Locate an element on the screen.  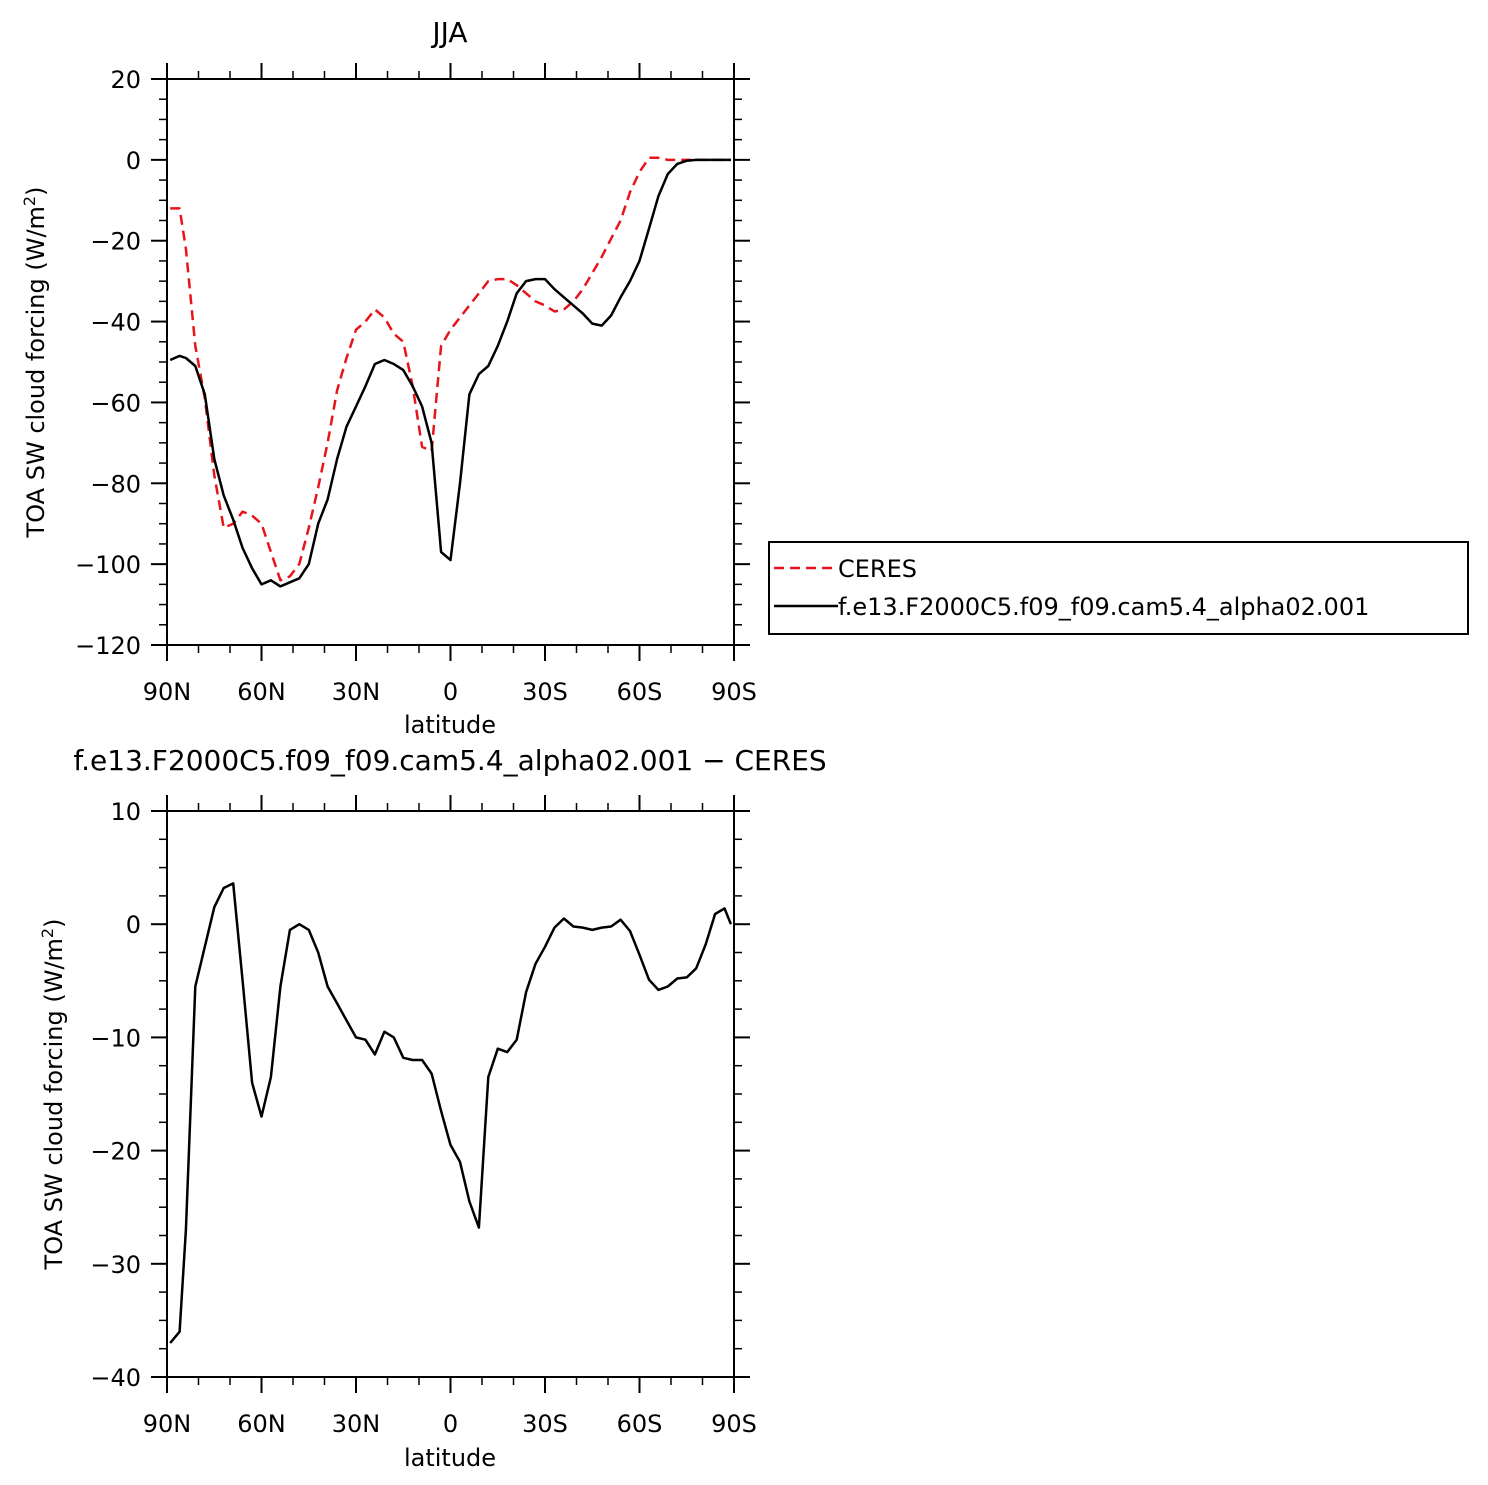
y-tick-label: −80 is located at coordinates (115, 484).